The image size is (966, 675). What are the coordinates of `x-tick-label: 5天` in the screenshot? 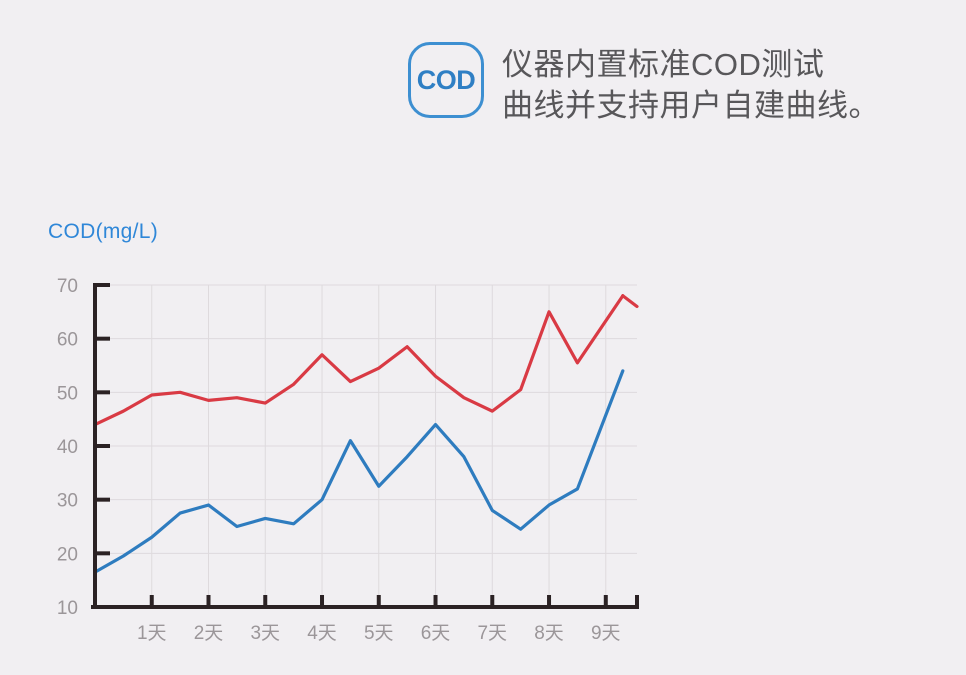 It's located at (379, 633).